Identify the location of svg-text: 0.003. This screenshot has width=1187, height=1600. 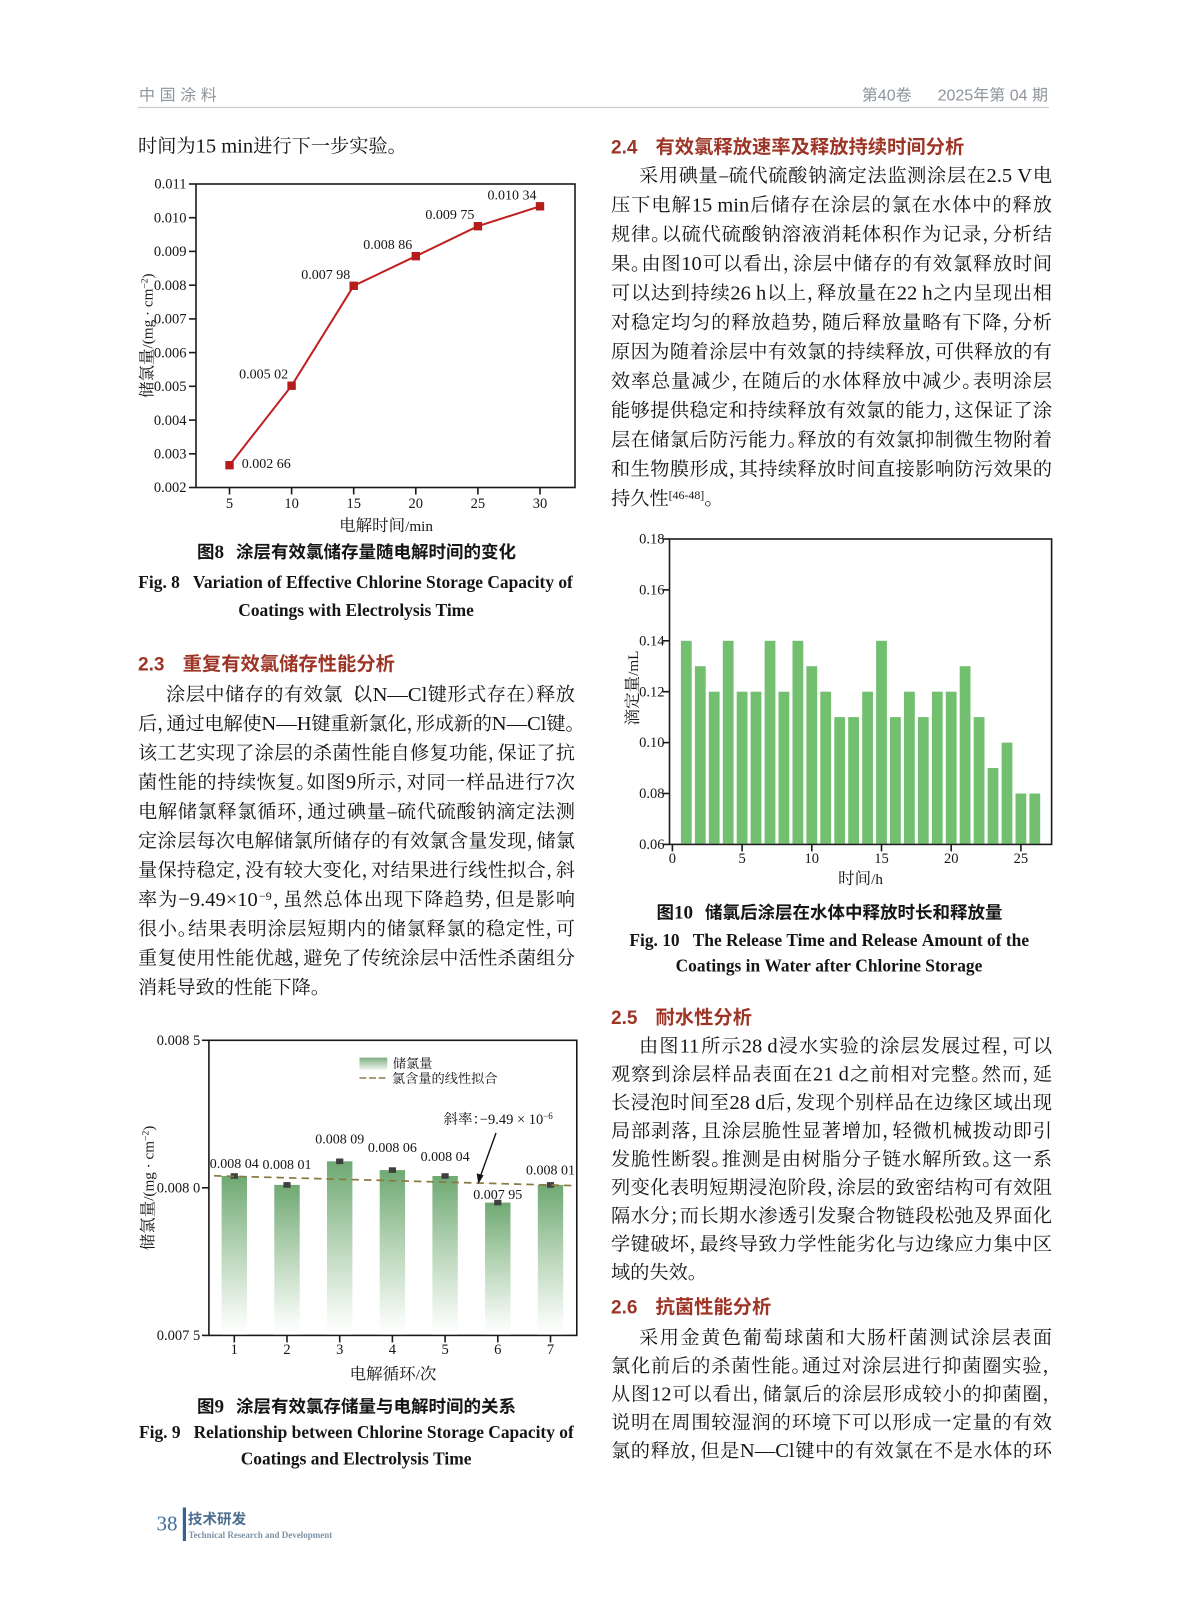
(170, 455).